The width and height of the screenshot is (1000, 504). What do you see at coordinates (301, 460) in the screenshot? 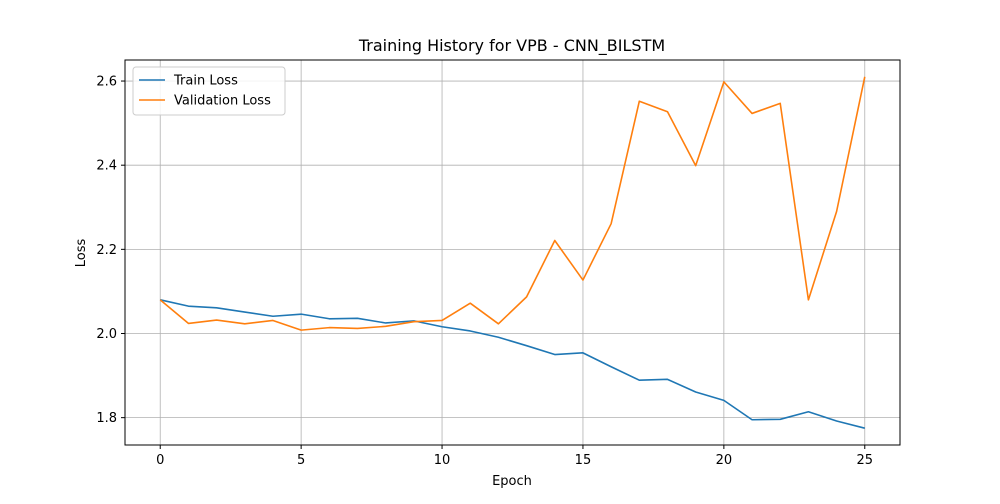
I see `x-tick-label: 5` at bounding box center [301, 460].